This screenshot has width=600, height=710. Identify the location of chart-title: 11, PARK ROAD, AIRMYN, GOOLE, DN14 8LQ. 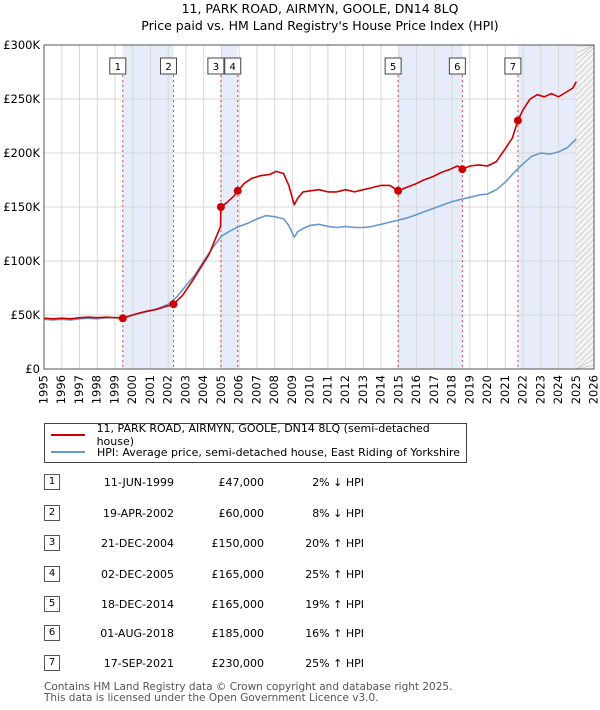
(320, 8).